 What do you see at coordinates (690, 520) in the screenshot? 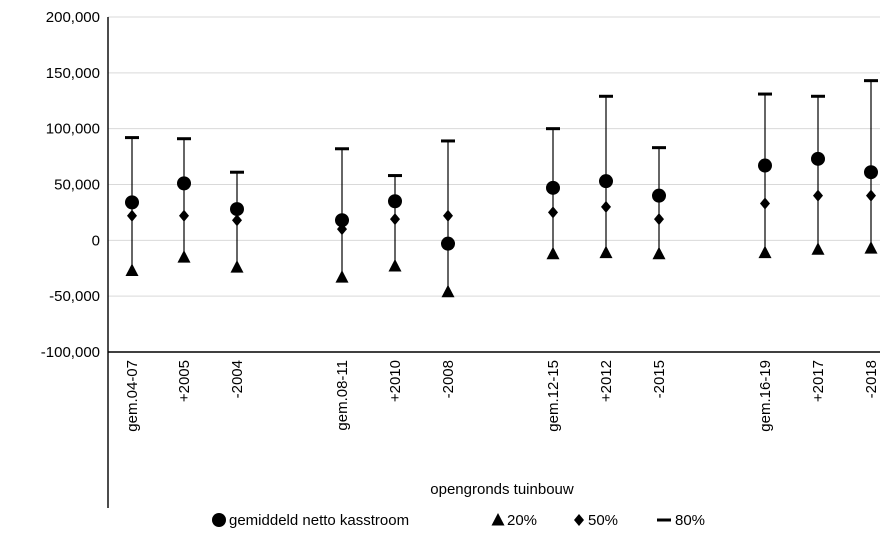
I see `legend-label: 80%` at bounding box center [690, 520].